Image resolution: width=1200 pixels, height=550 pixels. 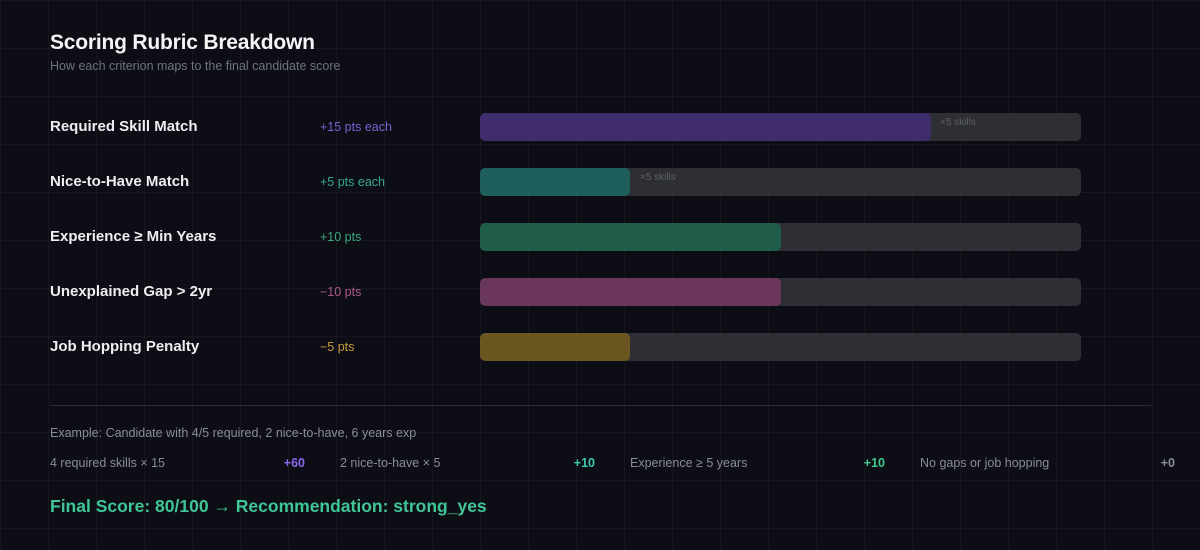 I want to click on row-label: Job Hopping Penalty, so click(x=125, y=346).